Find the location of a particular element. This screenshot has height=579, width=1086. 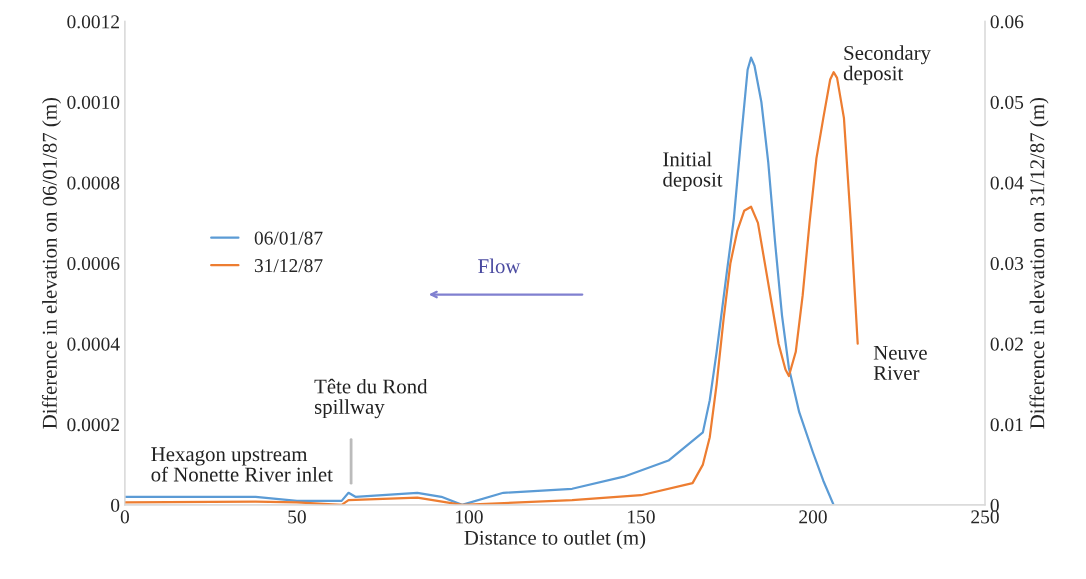

y2-tick-label: 0.04 is located at coordinates (1007, 183).